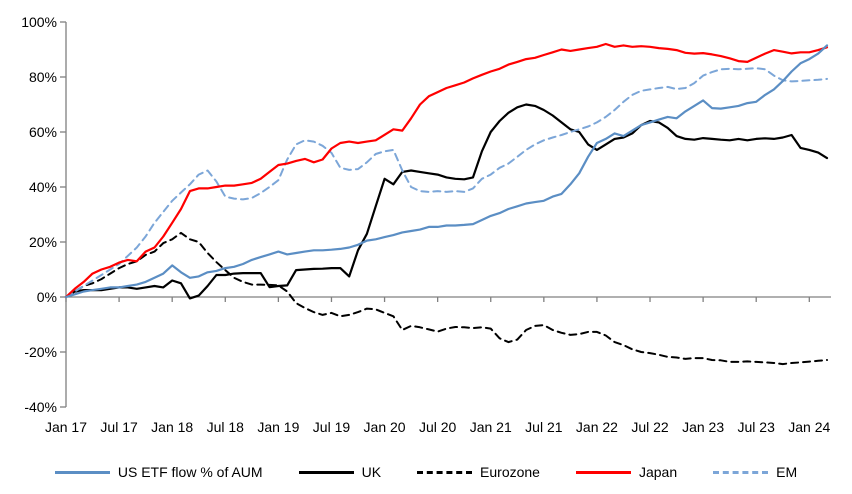 The height and width of the screenshot is (494, 852). Describe the element at coordinates (43, 132) in the screenshot. I see `y-tick-label: 60%` at that location.